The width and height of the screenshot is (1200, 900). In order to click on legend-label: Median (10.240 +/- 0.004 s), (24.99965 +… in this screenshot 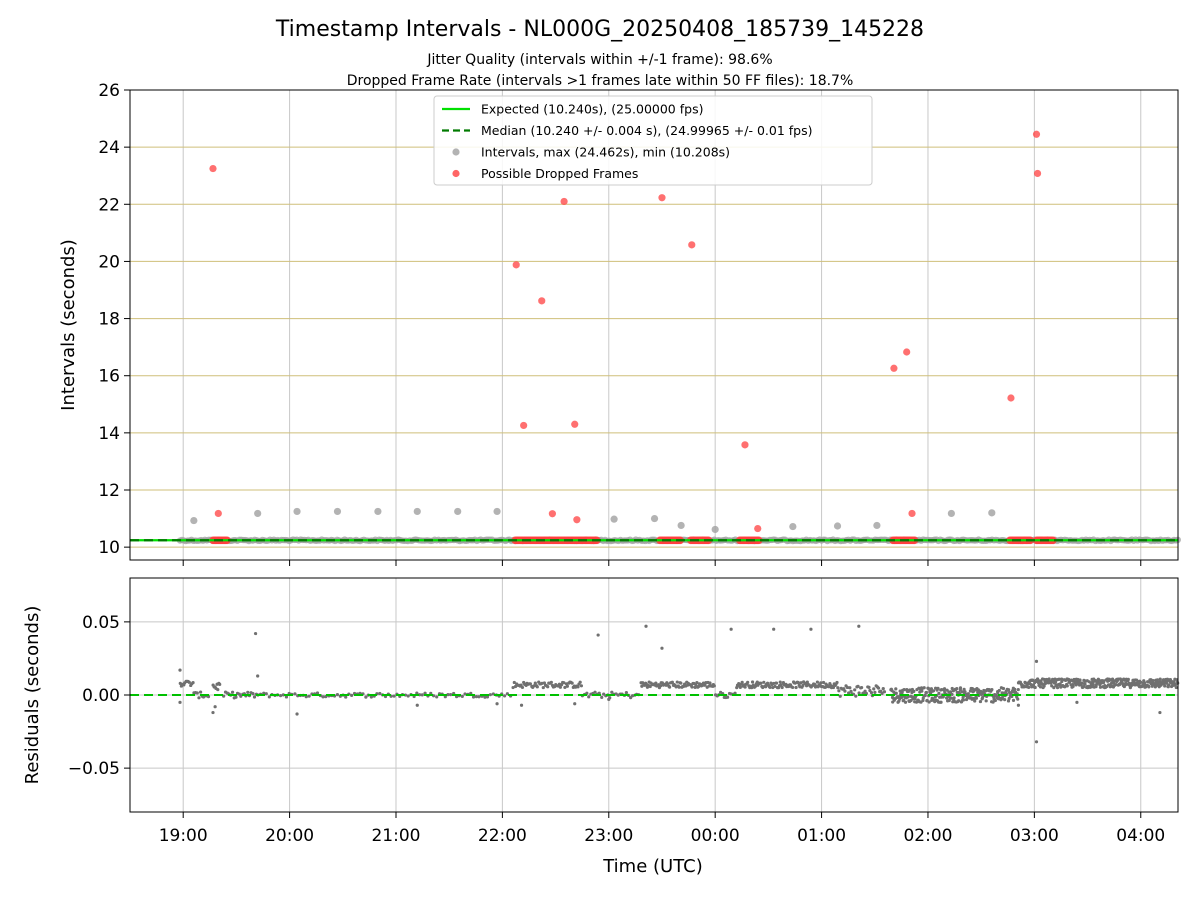, I will do `click(646, 130)`.